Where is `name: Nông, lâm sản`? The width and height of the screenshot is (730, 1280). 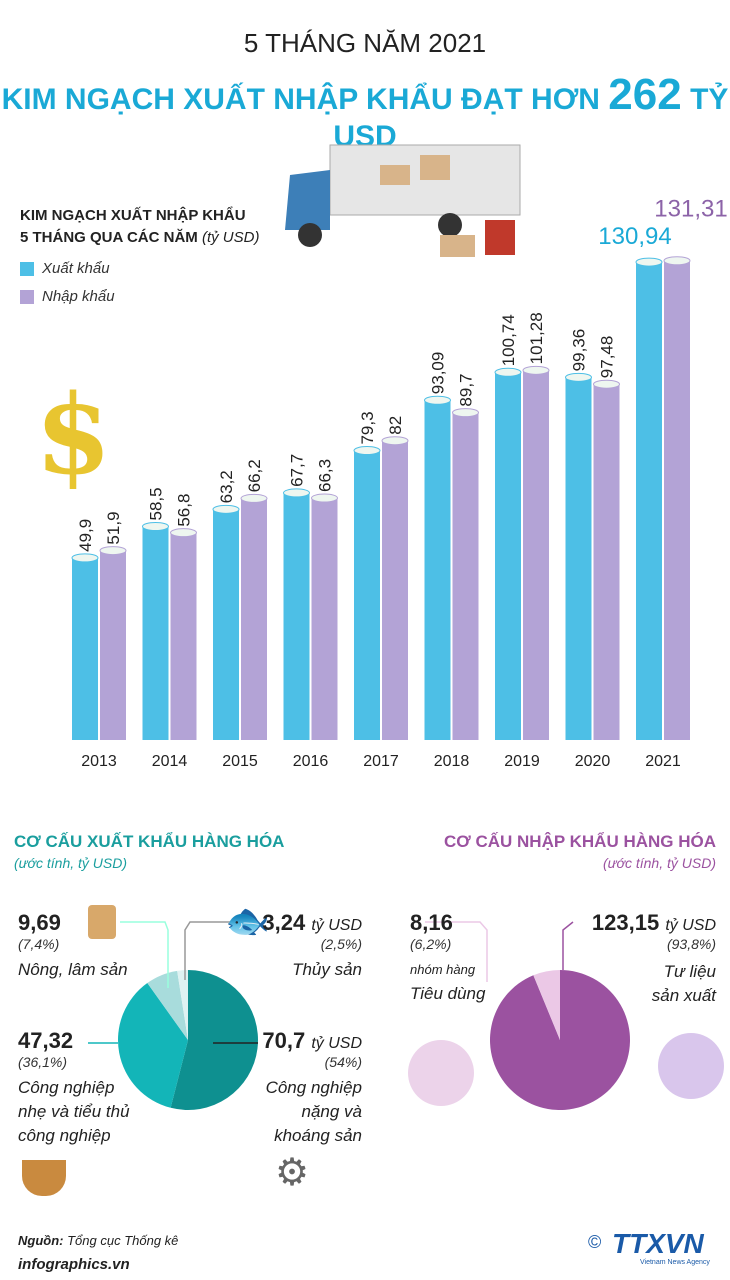
name: Nông, lâm sản is located at coordinates (73, 969).